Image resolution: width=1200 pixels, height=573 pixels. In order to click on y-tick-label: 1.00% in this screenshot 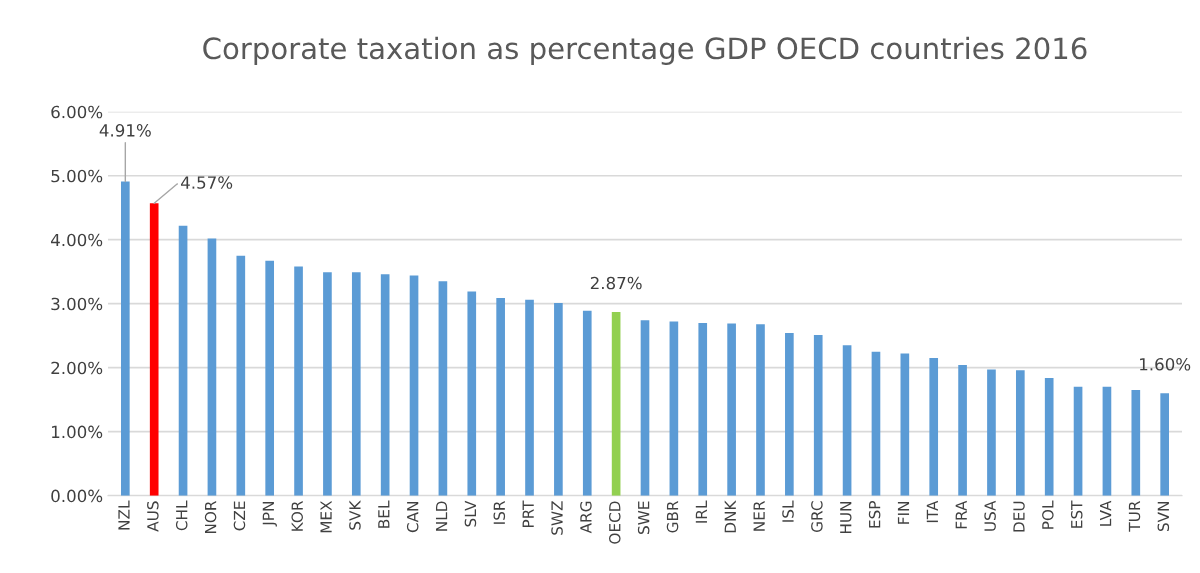, I will do `click(77, 432)`.